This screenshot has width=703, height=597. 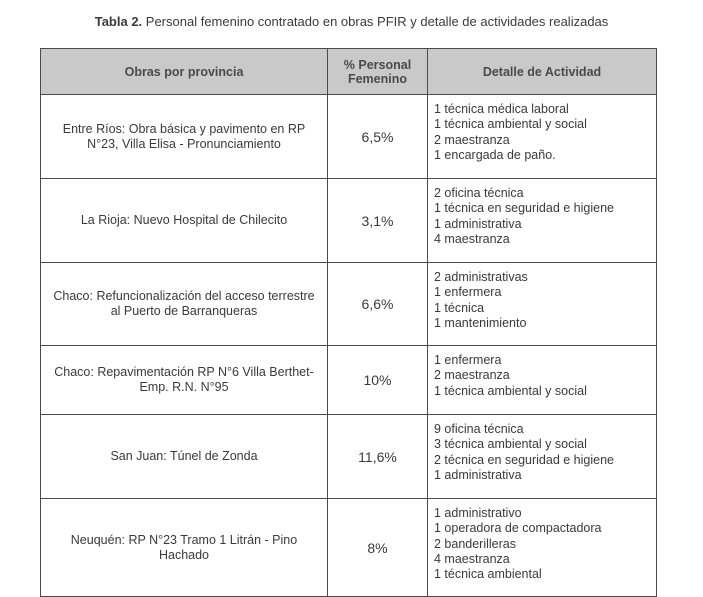 What do you see at coordinates (184, 456) in the screenshot?
I see `obra-cell: San Juan: Túnel de Zonda` at bounding box center [184, 456].